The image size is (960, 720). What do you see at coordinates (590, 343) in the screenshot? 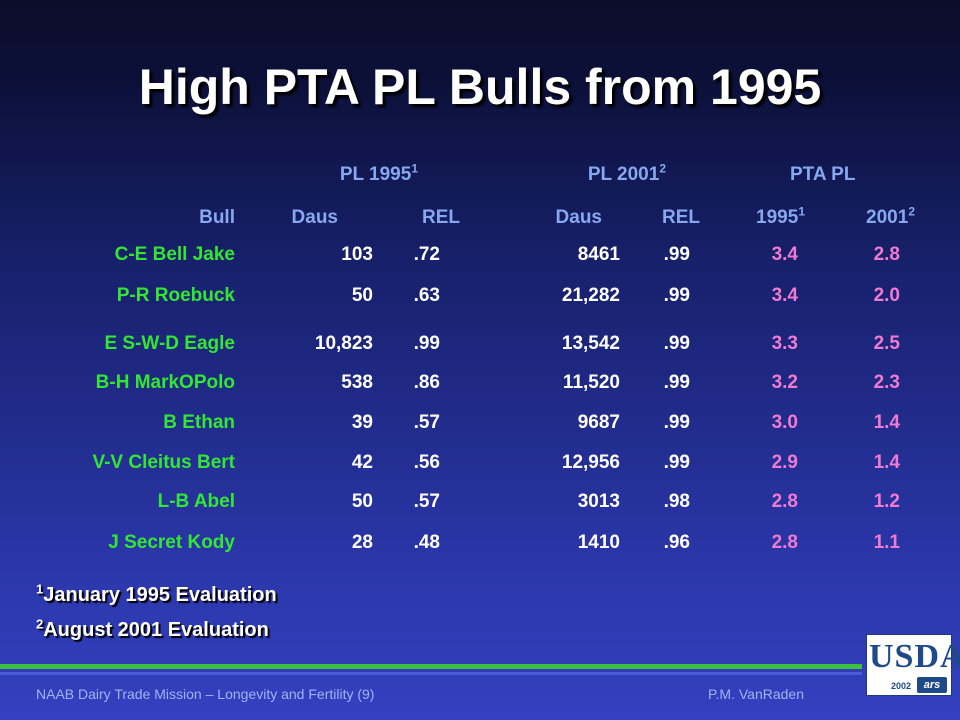
I see `cell-daus-2001: 13,542` at bounding box center [590, 343].